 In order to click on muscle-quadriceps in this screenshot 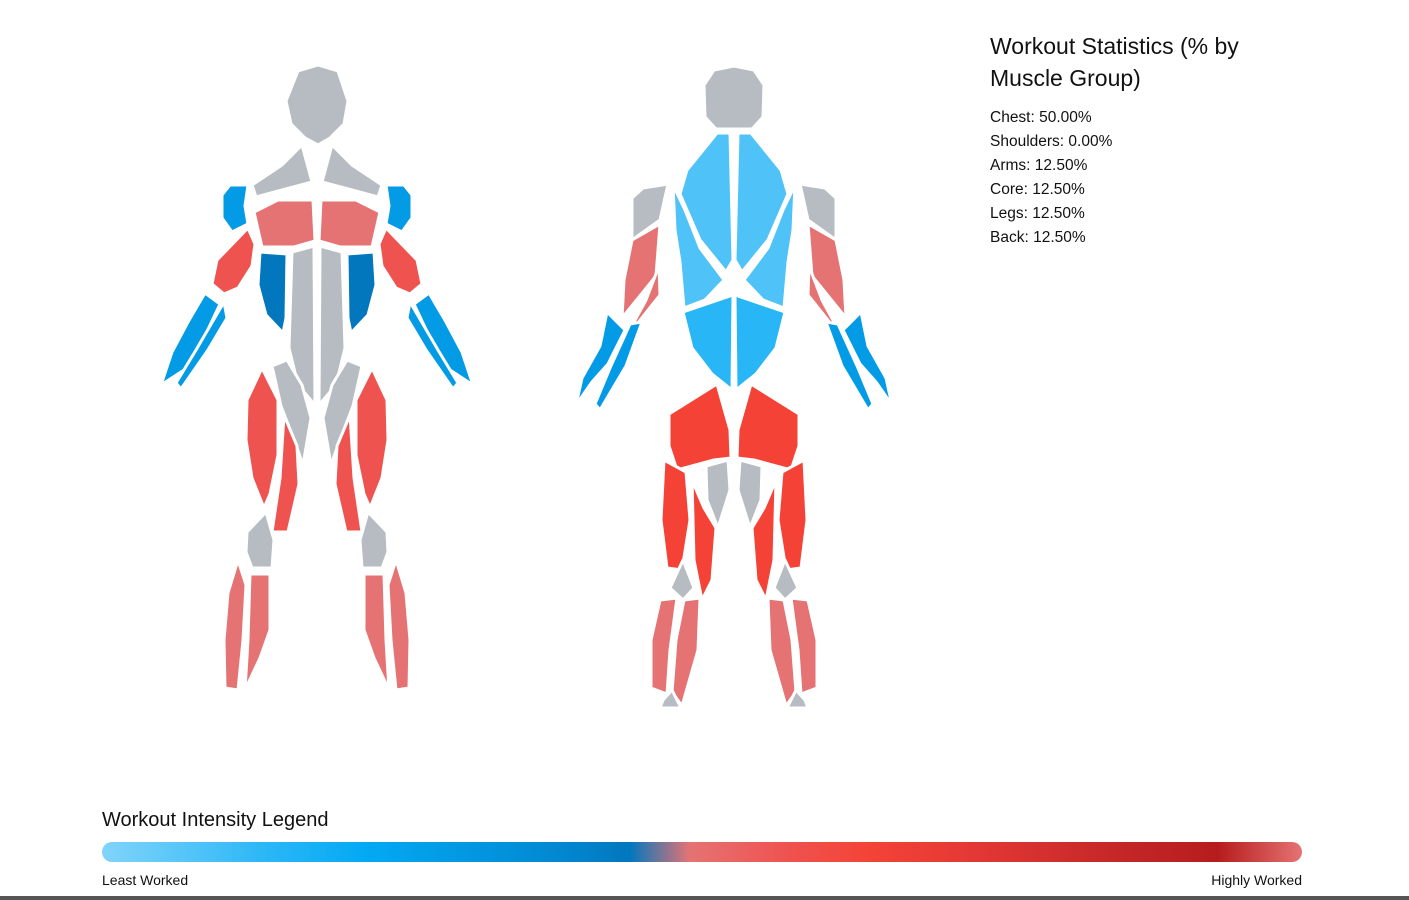, I will do `click(317, 450)`.